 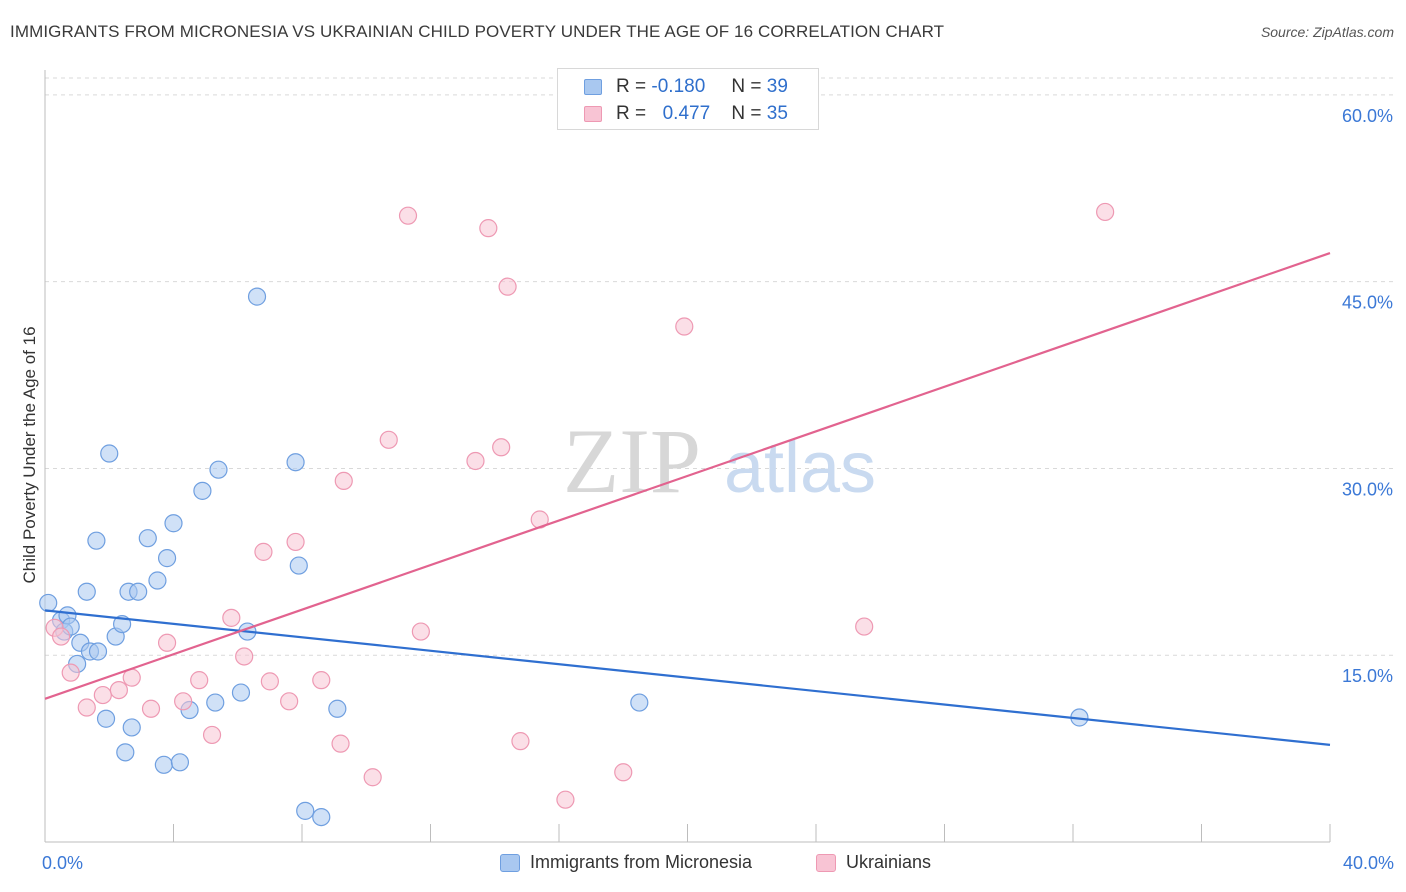 I want to click on stats-legend: R = -0.180 N = 39 R = 0.477 N = 35, so click(x=688, y=99).